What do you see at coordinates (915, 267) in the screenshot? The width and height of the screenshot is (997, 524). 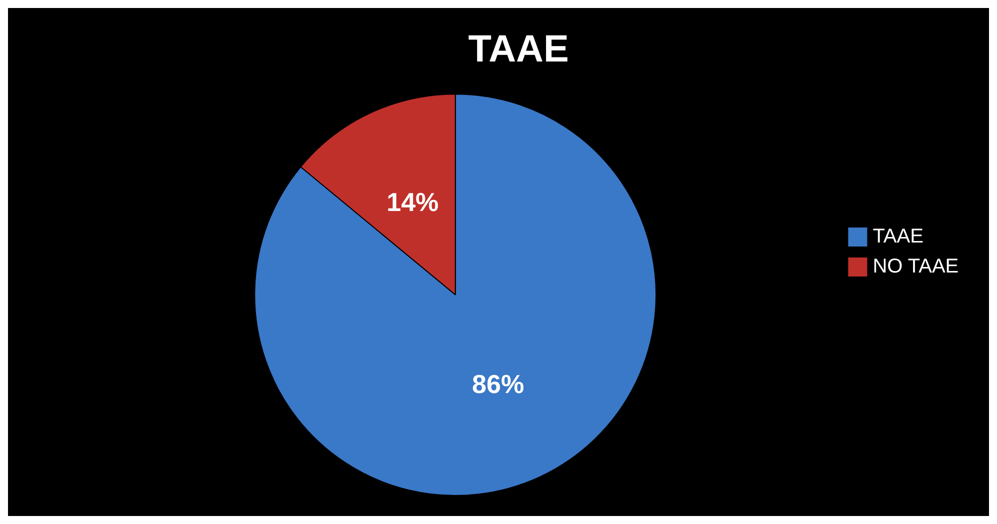 I see `legend-label: NO TAAE` at bounding box center [915, 267].